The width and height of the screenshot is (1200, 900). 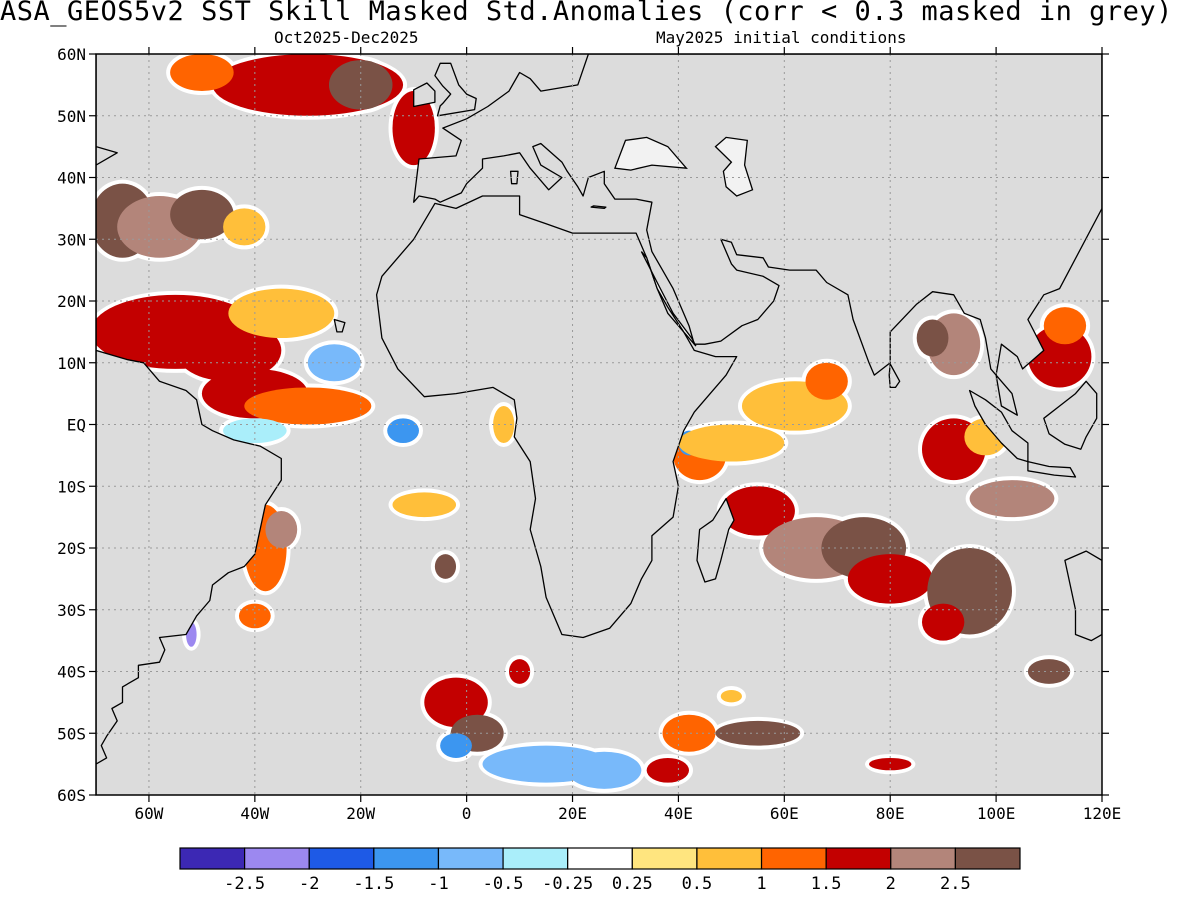 What do you see at coordinates (697, 884) in the screenshot?
I see `colorbar-label: 0.5` at bounding box center [697, 884].